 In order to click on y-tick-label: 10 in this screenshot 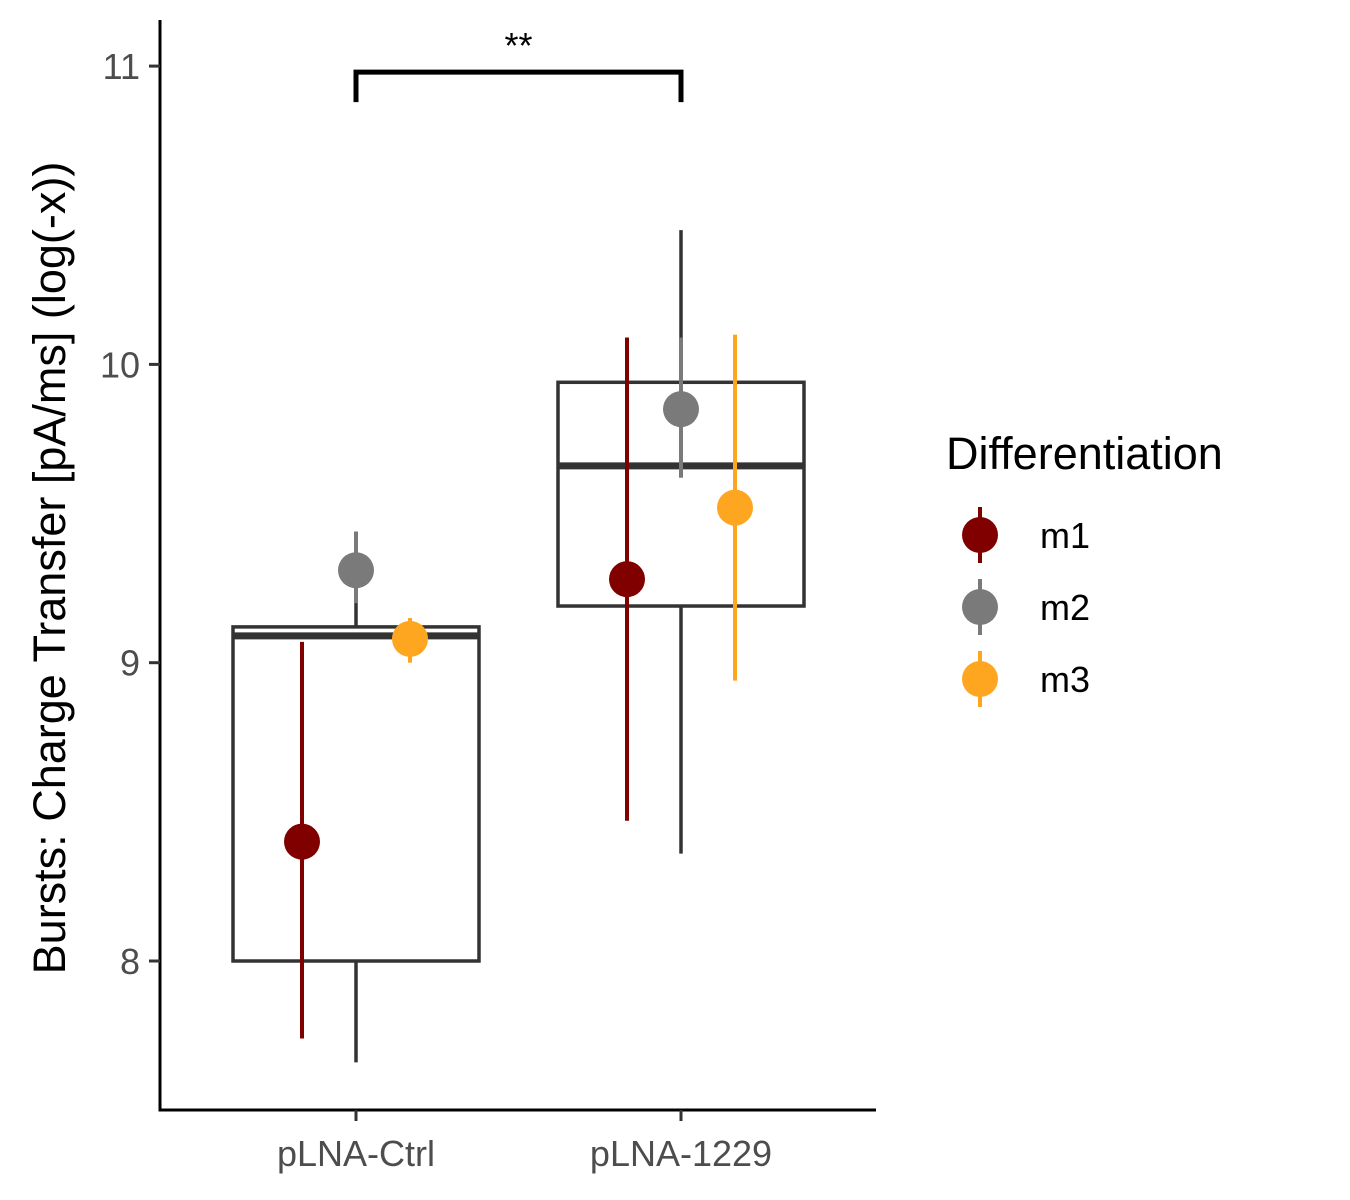, I will do `click(120, 364)`.